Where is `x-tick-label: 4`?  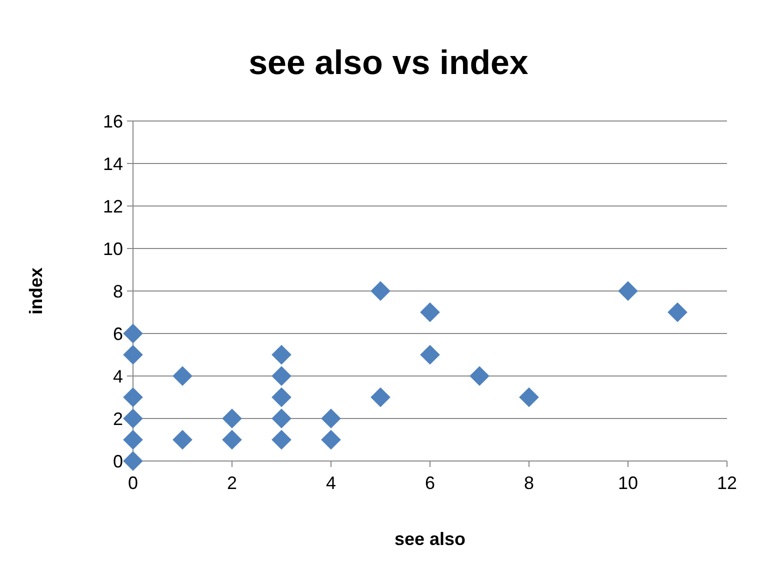 x-tick-label: 4 is located at coordinates (331, 483).